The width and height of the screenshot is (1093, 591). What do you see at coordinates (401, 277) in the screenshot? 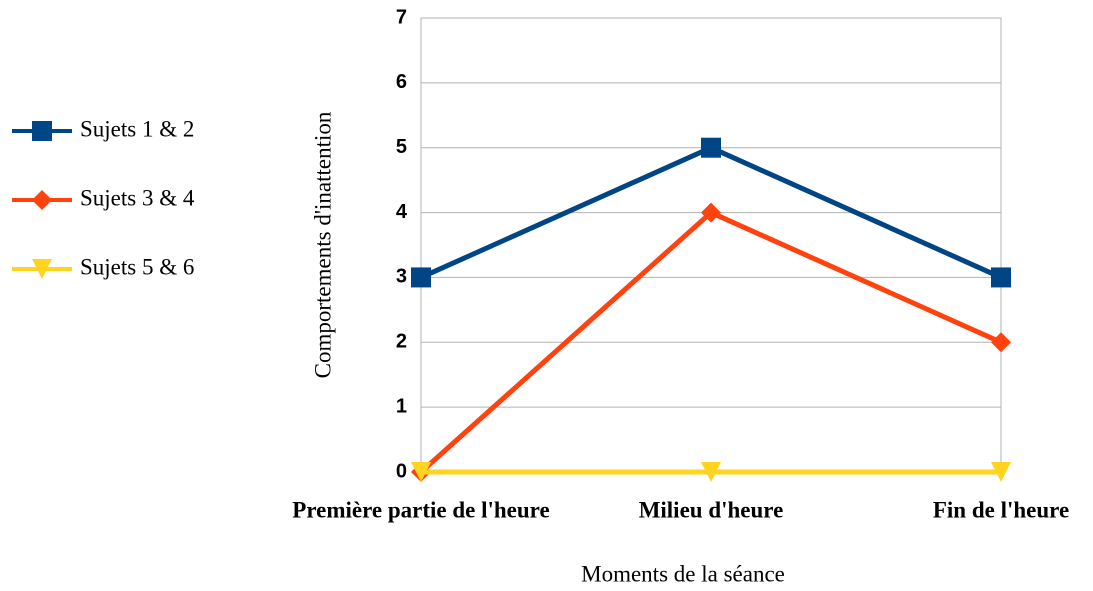
I see `y-tick-label: 3` at bounding box center [401, 277].